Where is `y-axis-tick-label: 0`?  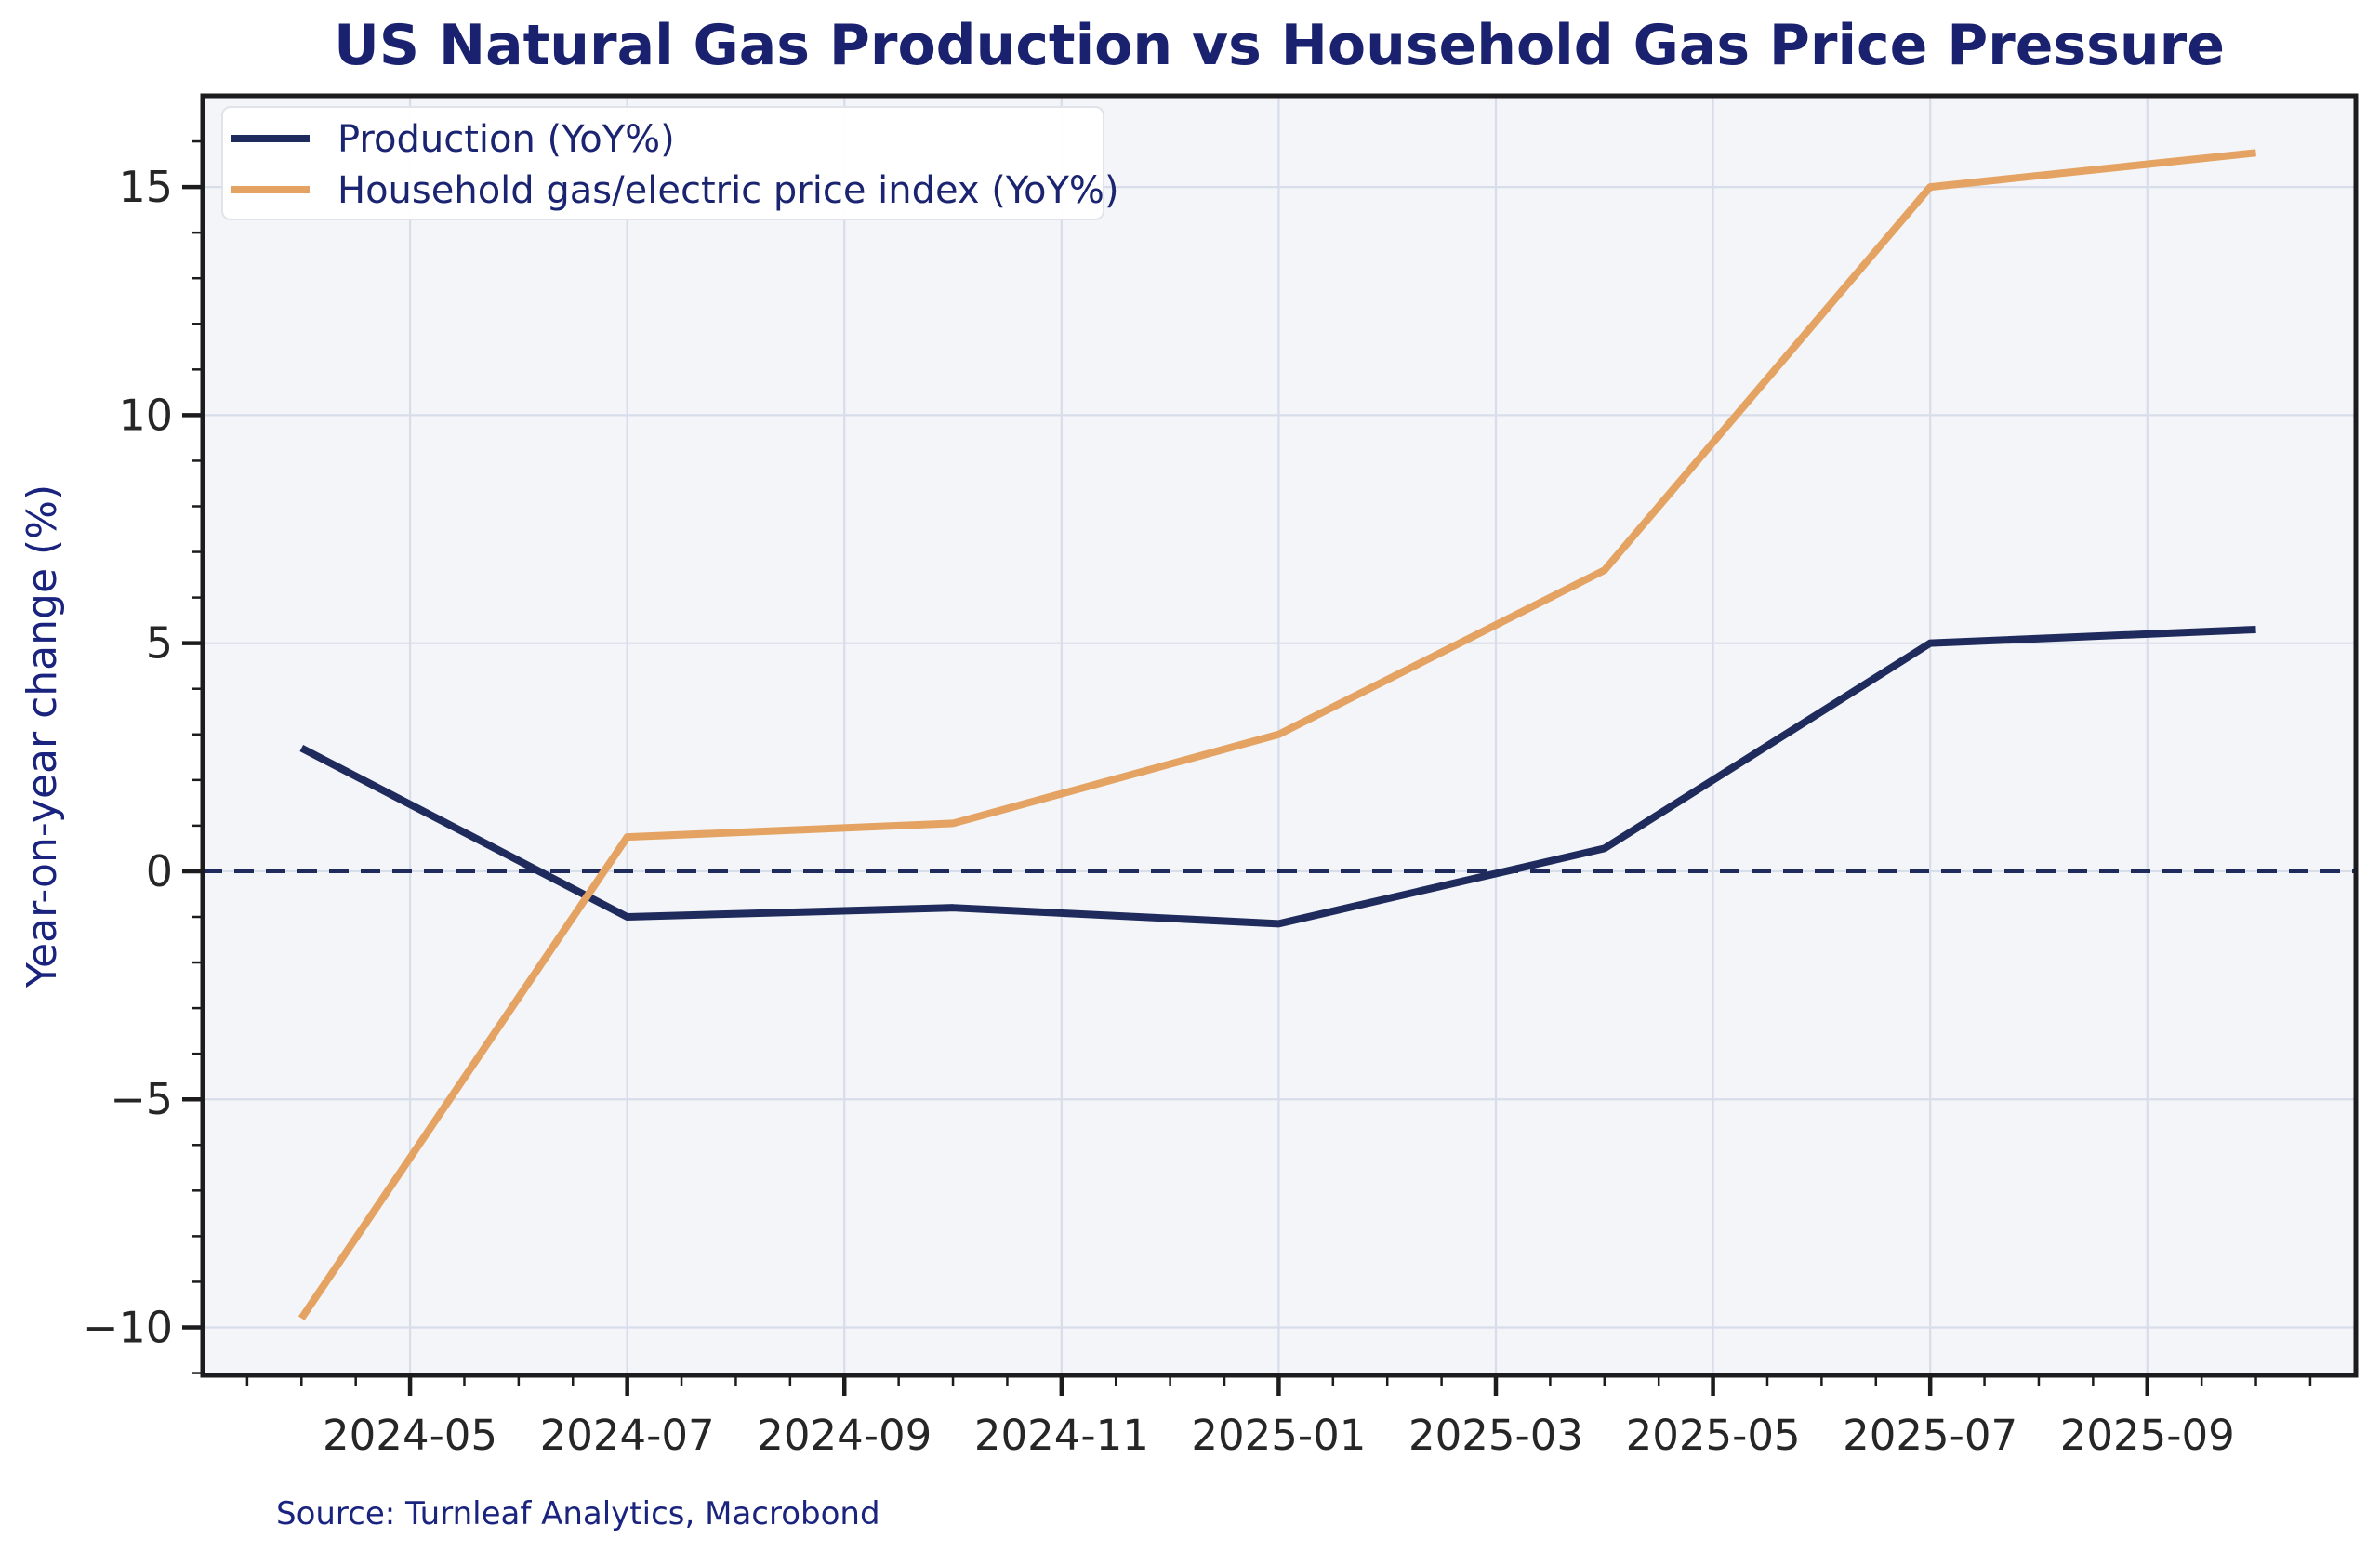 y-axis-tick-label: 0 is located at coordinates (159, 871).